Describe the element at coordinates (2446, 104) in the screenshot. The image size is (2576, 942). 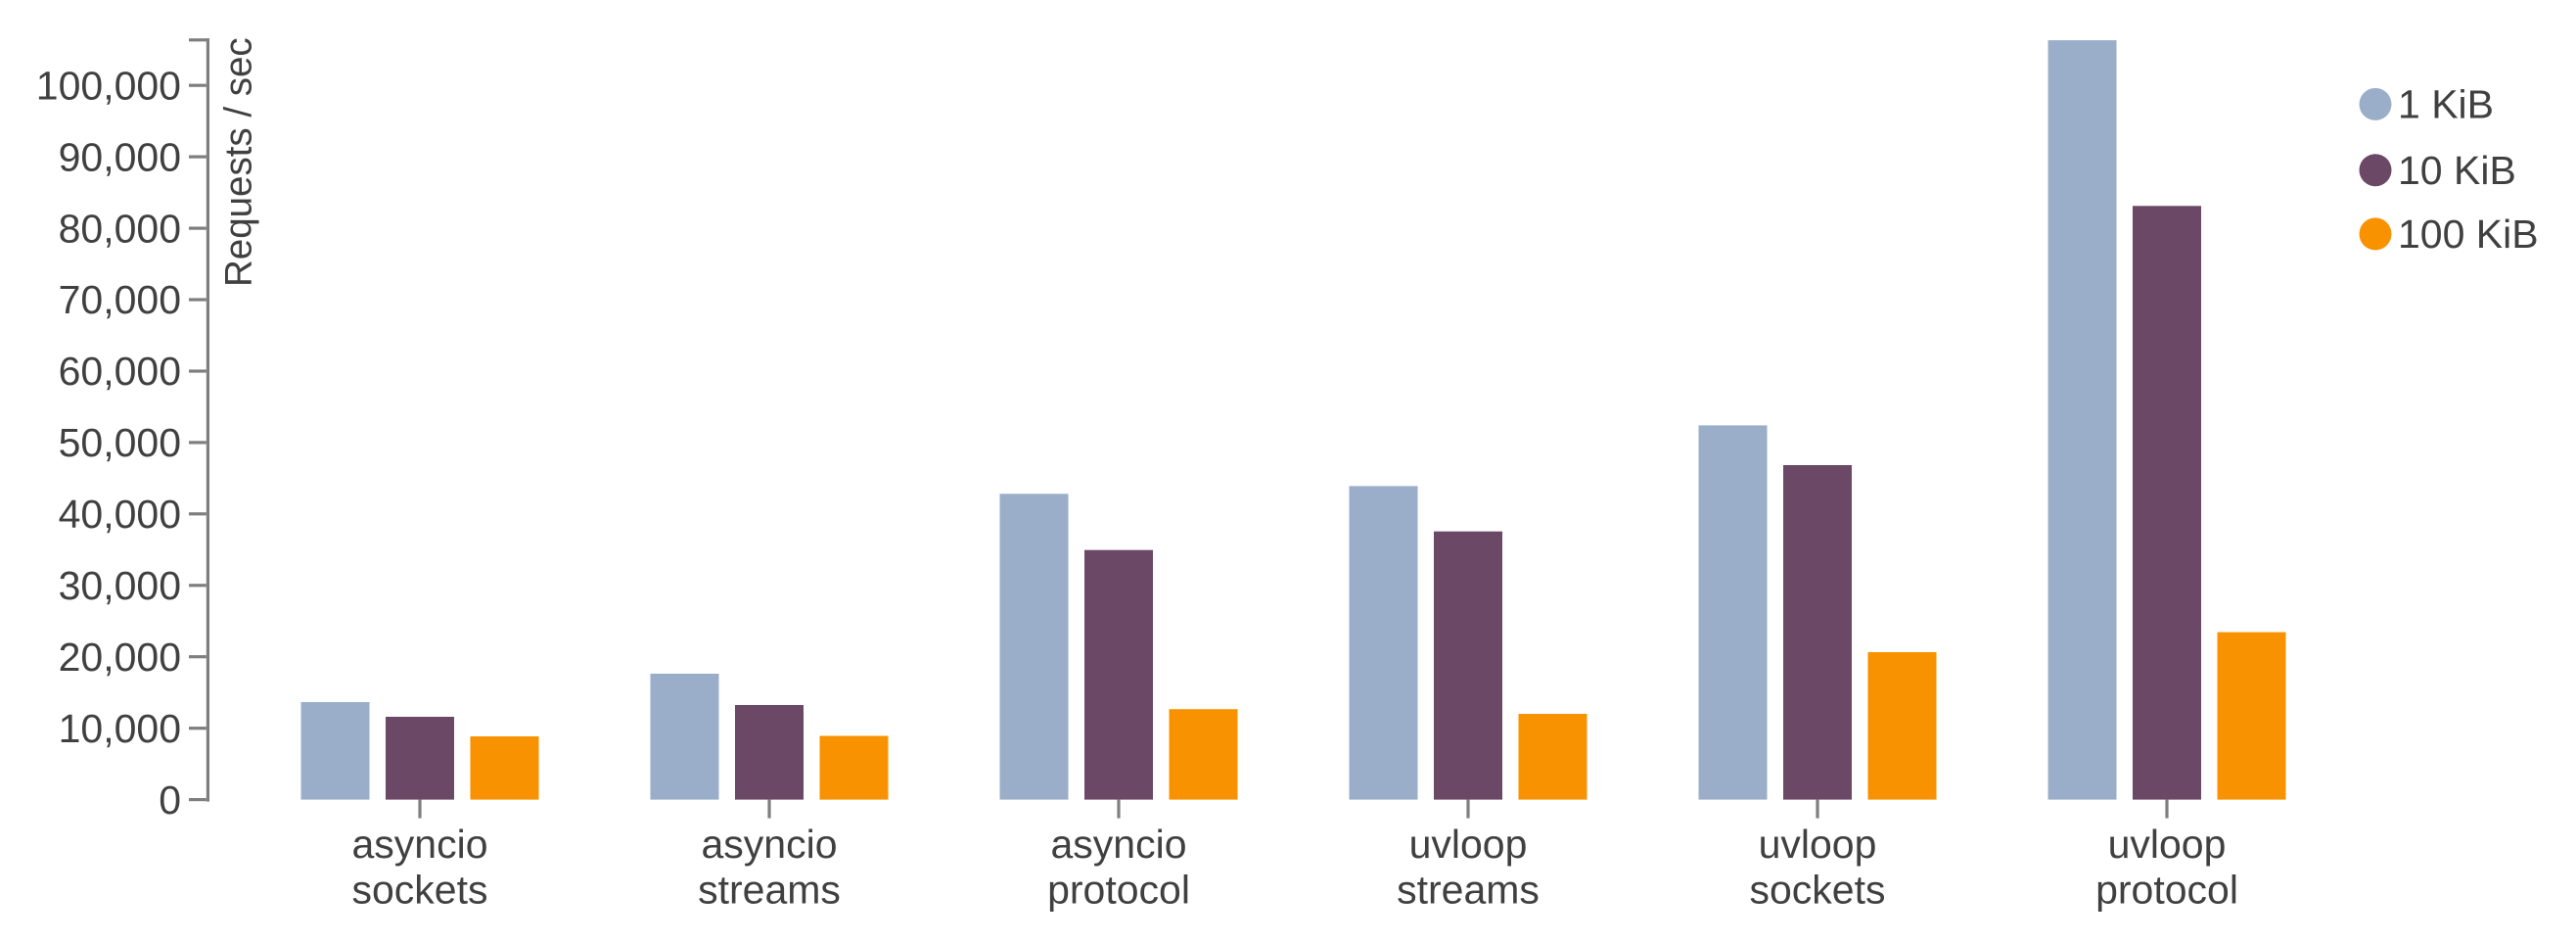
I see `svg-text: 1 KiB` at that location.